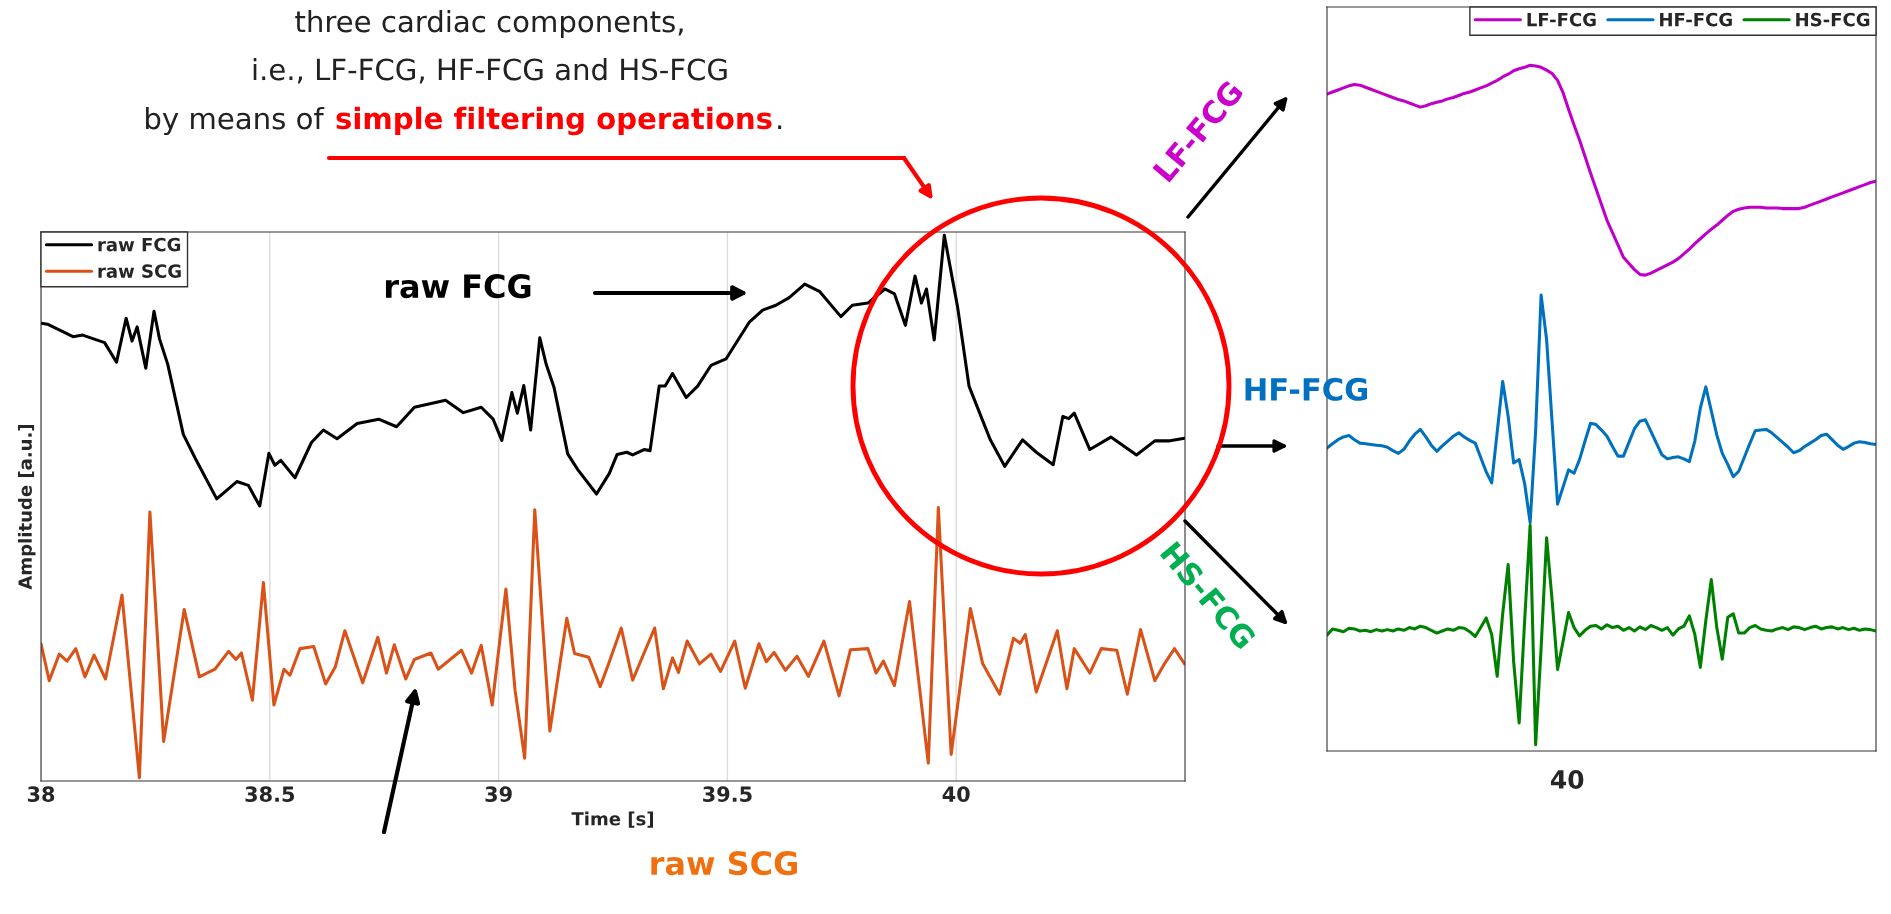 This screenshot has width=1891, height=914. I want to click on x-tick-label: 38.5, so click(270, 794).